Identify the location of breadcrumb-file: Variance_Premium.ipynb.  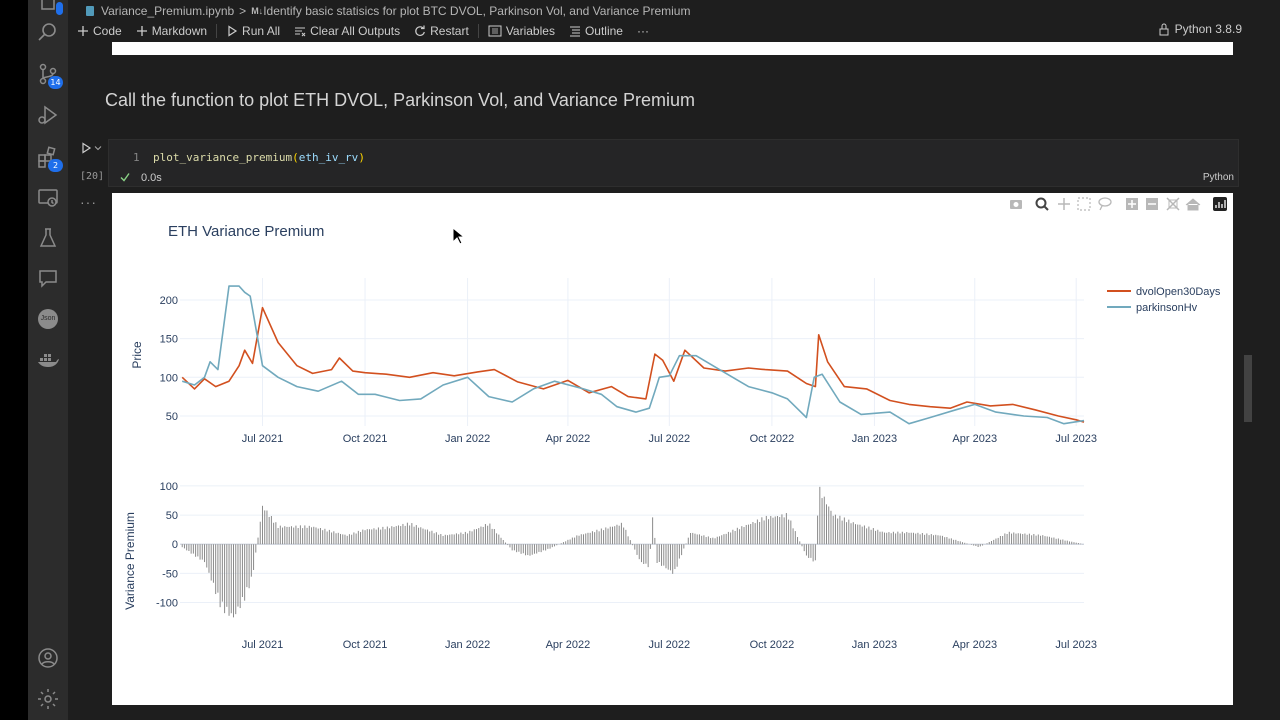
(168, 11).